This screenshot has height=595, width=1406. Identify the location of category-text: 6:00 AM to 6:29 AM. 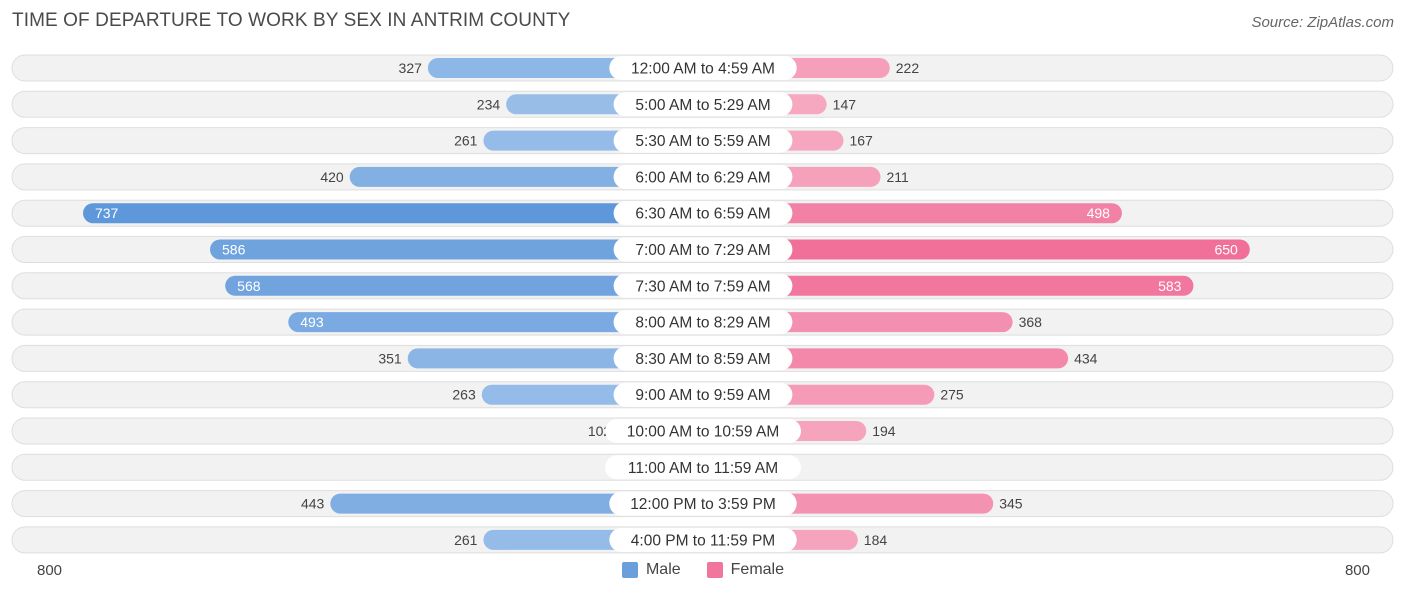
(702, 177).